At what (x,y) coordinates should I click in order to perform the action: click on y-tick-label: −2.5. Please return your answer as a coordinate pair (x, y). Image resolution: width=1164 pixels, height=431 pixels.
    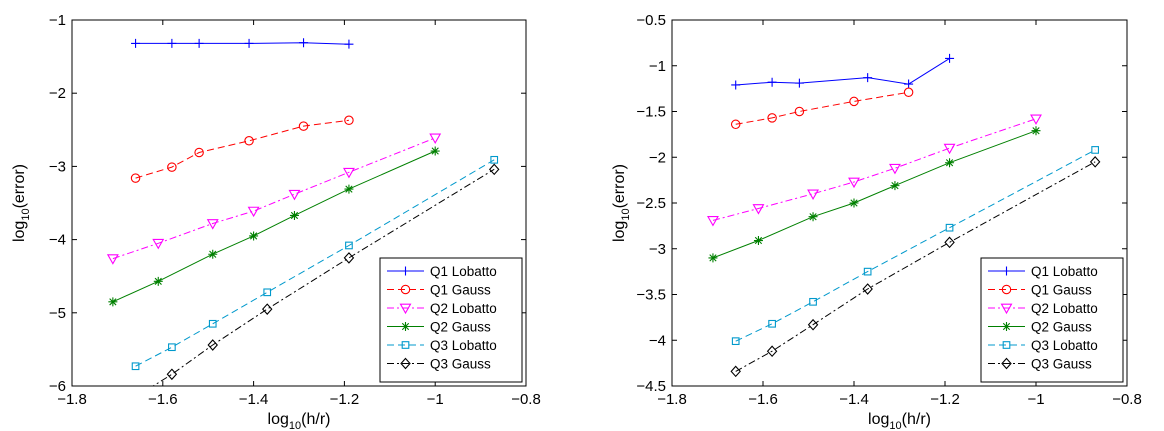
    Looking at the image, I should click on (651, 203).